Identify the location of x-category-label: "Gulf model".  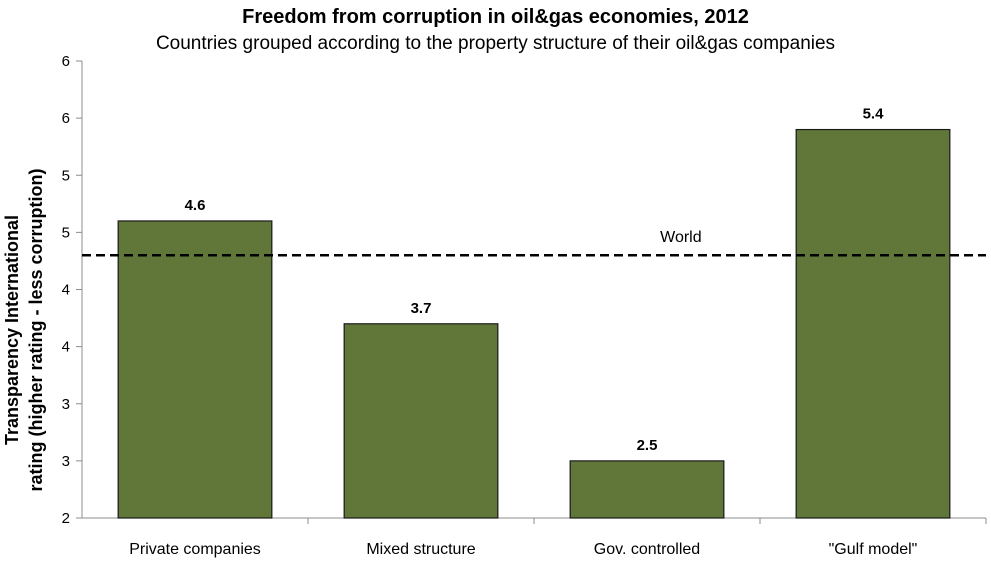
(873, 549).